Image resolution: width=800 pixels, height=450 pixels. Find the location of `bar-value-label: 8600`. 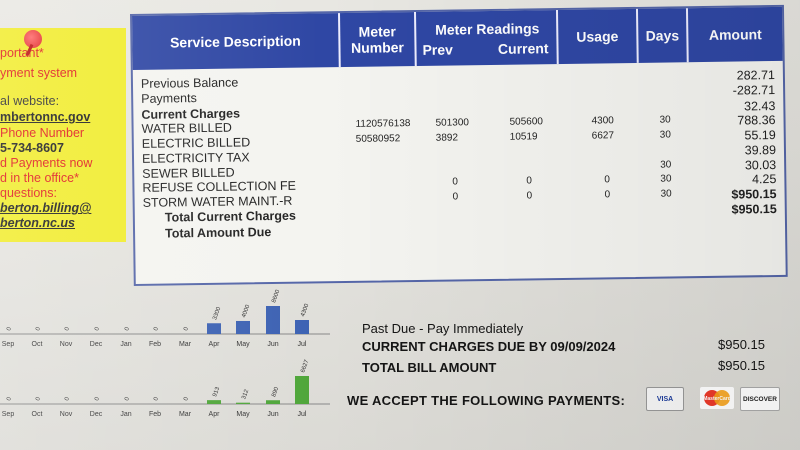

bar-value-label: 8600 is located at coordinates (276, 295).